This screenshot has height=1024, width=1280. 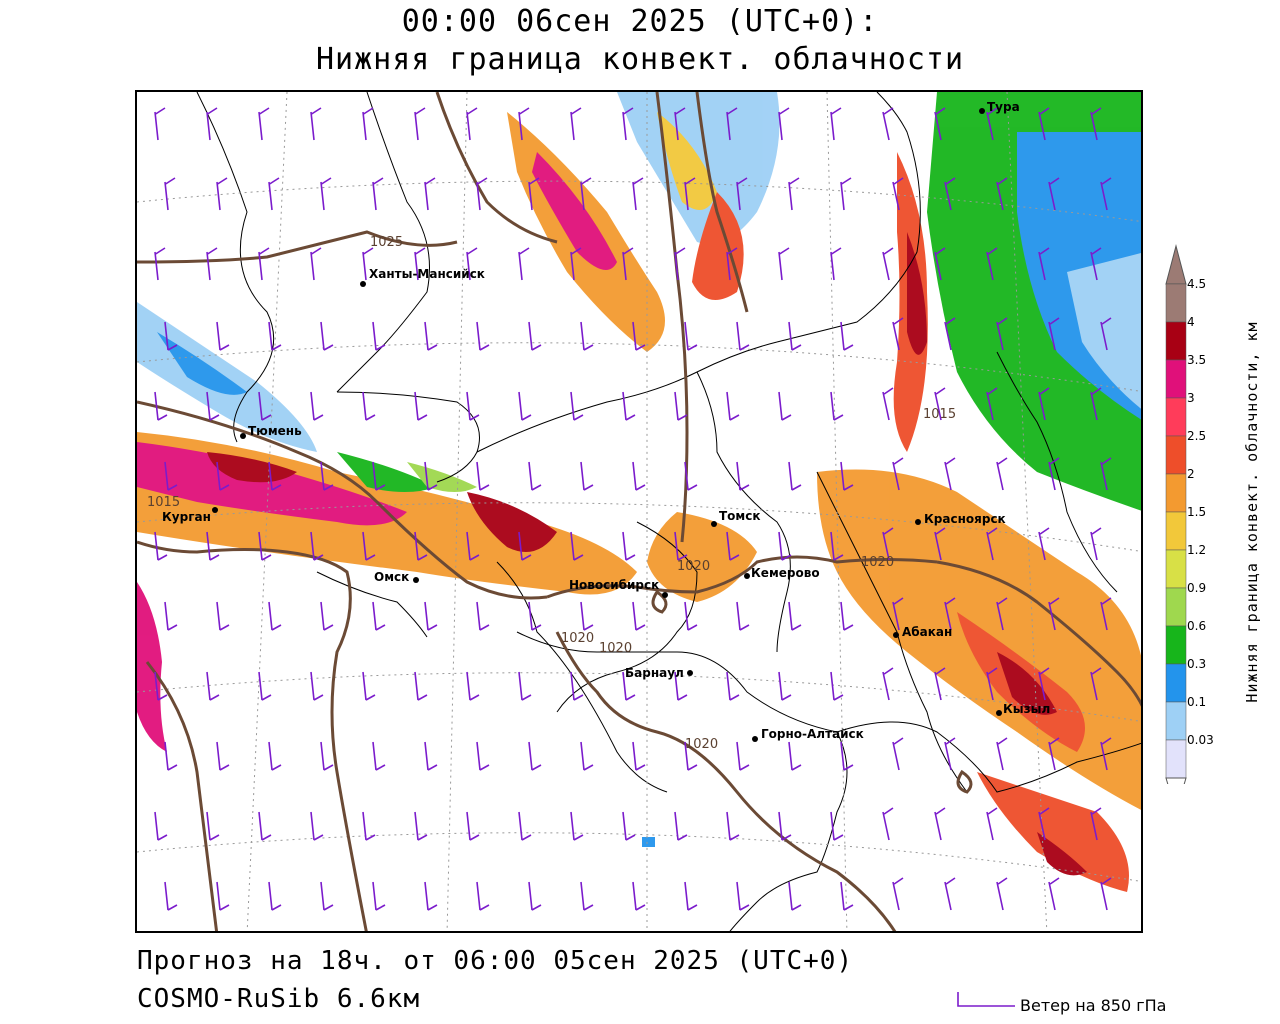 What do you see at coordinates (927, 632) in the screenshot?
I see `svg-text: Абакан` at bounding box center [927, 632].